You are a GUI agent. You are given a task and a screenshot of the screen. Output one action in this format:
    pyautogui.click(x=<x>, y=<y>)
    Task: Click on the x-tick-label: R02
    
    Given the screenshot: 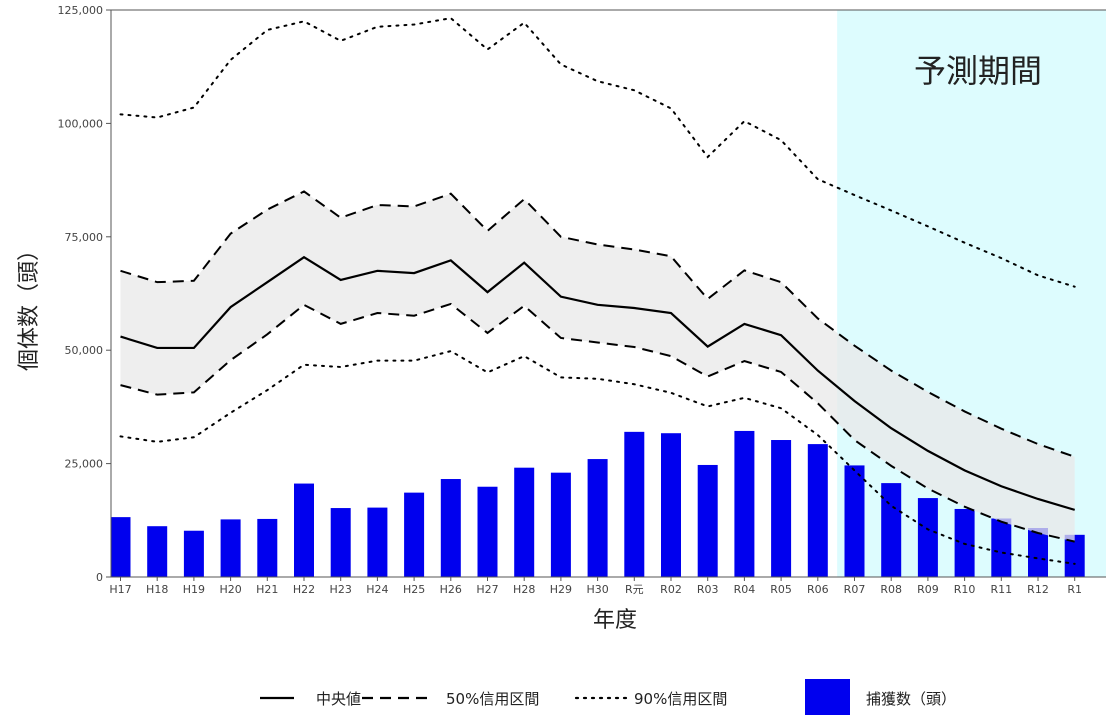 What is the action you would take?
    pyautogui.click(x=671, y=589)
    